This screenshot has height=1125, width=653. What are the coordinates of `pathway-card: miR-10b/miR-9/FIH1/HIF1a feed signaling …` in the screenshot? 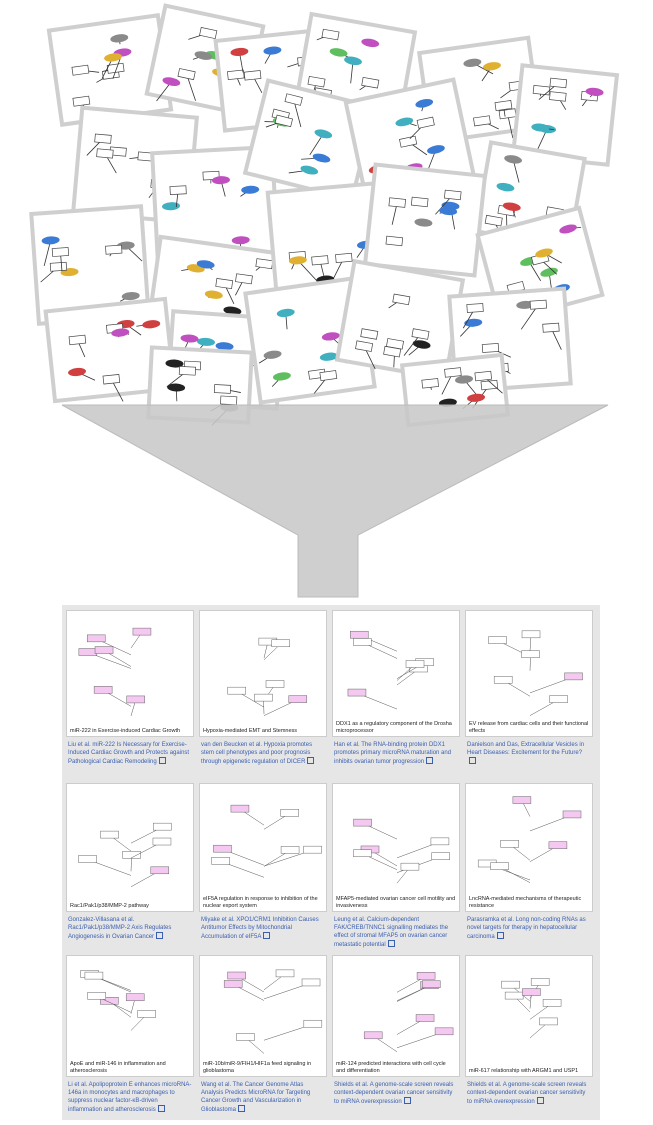 It's located at (263, 1034).